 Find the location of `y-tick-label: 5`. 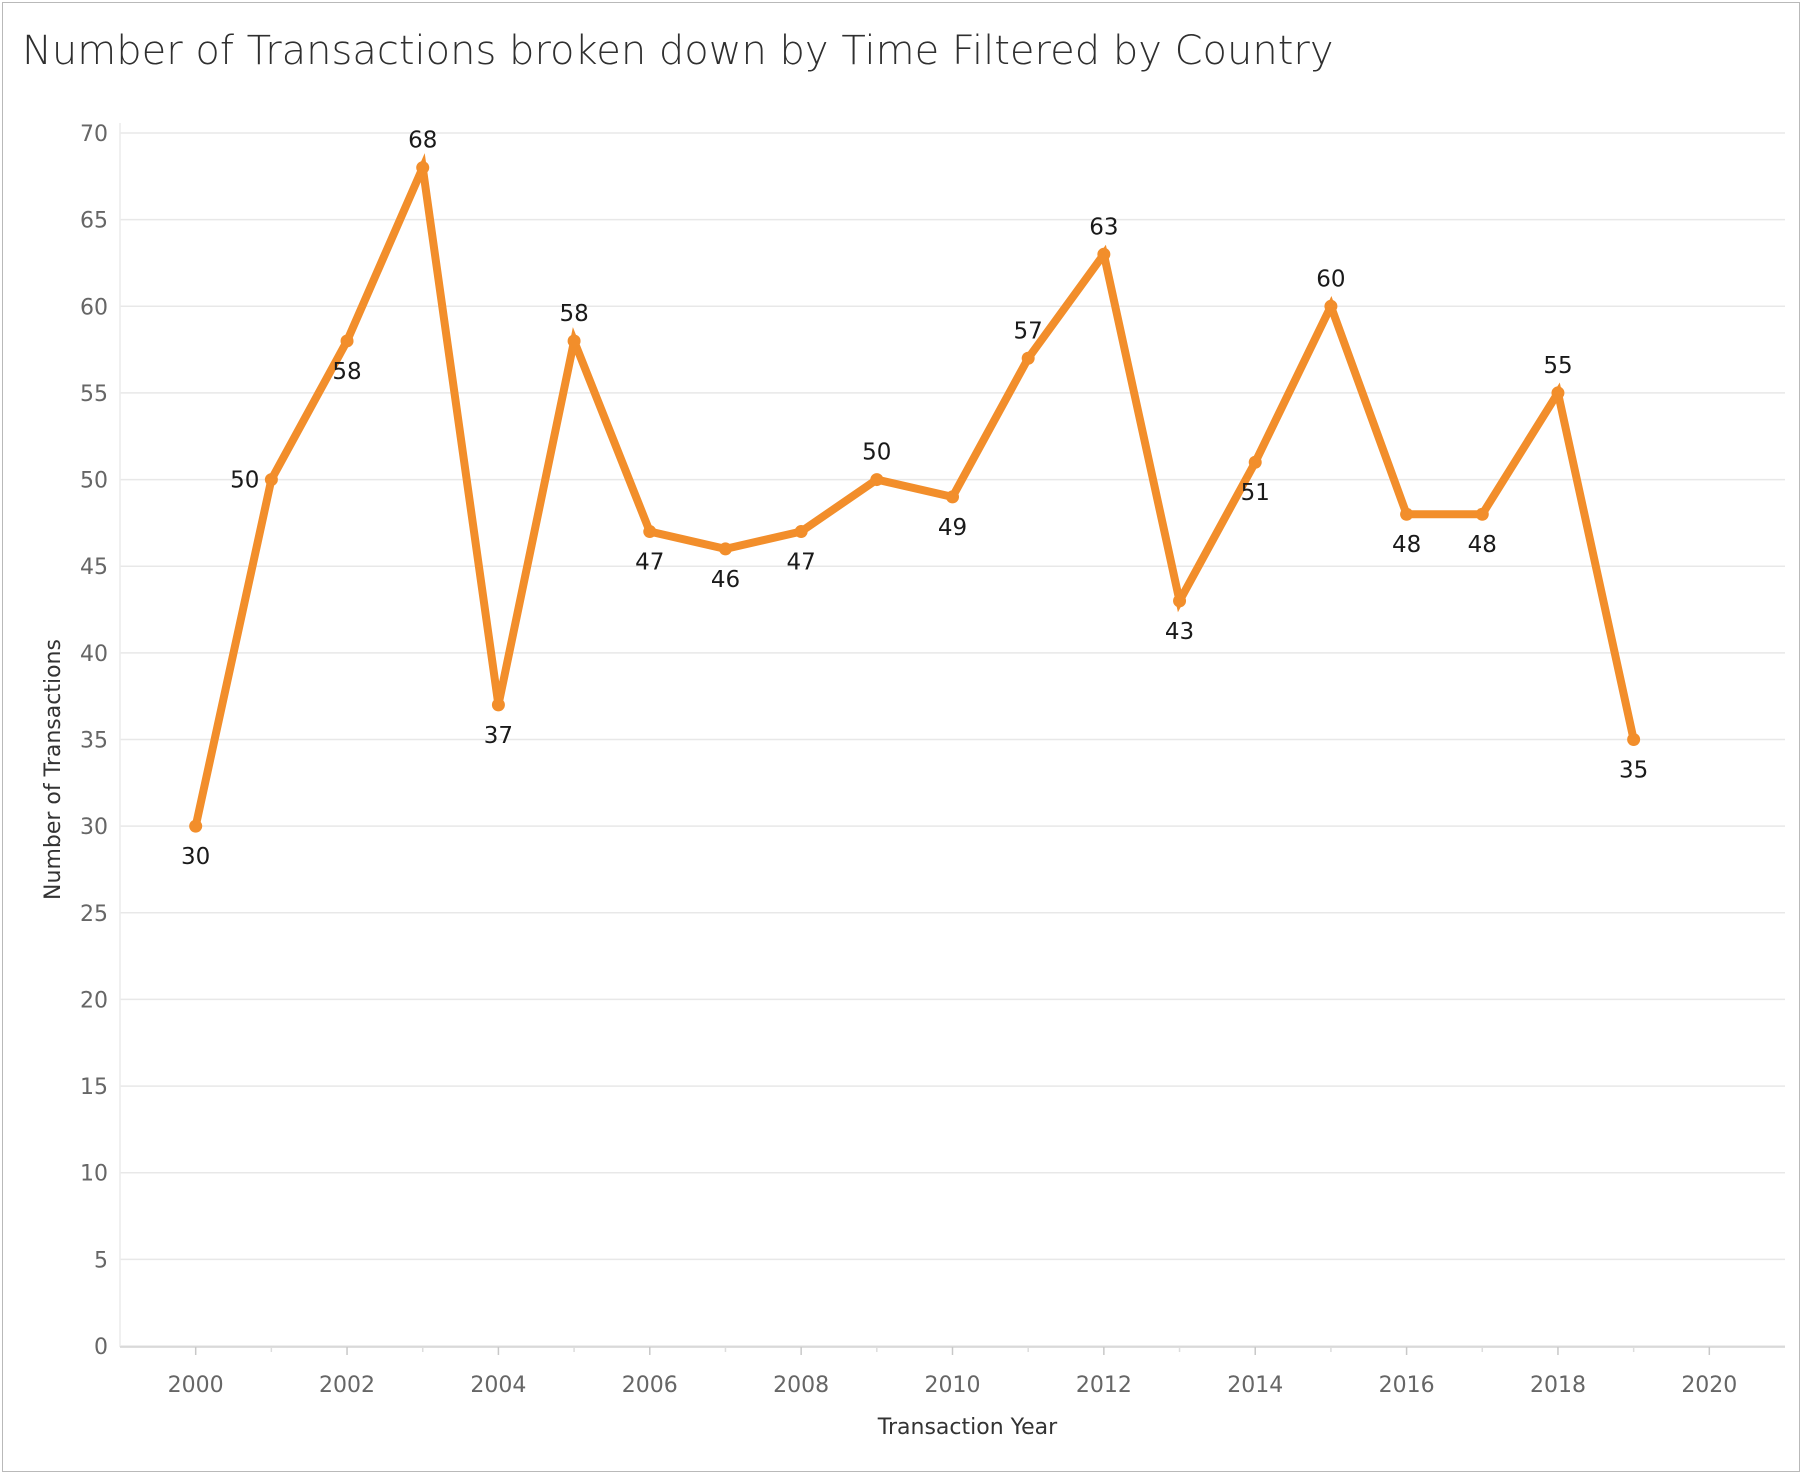

y-tick-label: 5 is located at coordinates (101, 1260).